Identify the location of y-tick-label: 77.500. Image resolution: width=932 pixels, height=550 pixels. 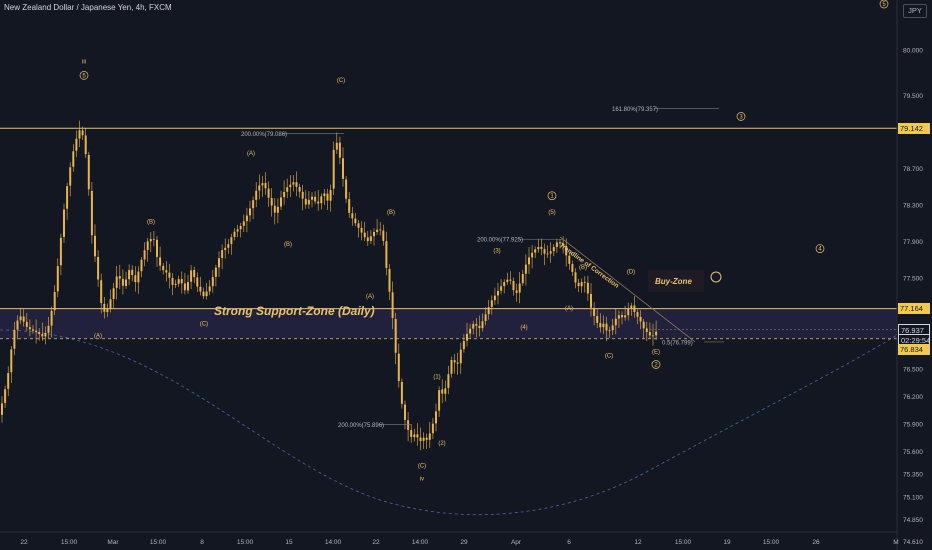
(913, 279).